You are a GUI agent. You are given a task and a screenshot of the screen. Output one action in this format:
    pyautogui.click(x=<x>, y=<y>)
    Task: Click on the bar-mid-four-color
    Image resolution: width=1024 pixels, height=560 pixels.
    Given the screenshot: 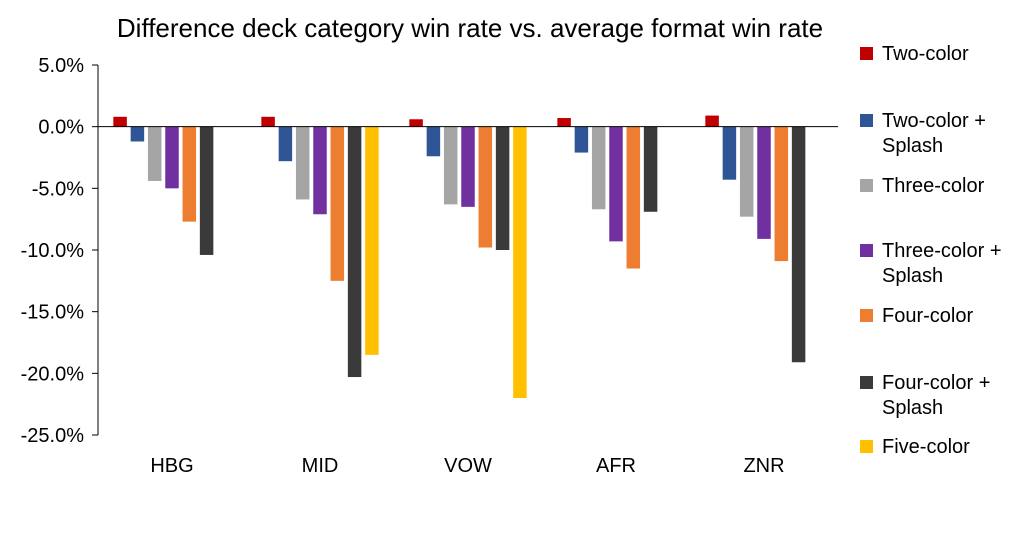 What is the action you would take?
    pyautogui.click(x=337, y=203)
    